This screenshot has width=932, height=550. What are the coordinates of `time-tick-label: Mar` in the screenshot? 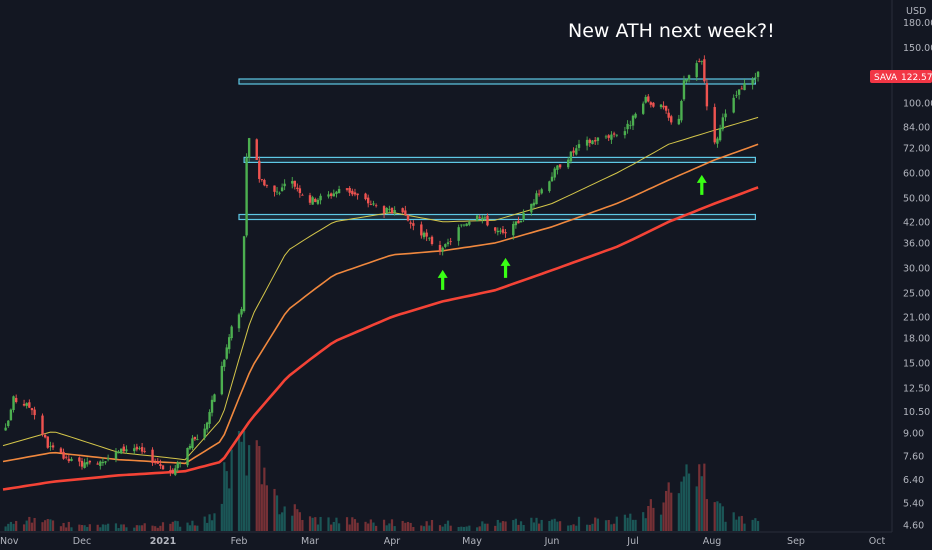 It's located at (310, 541).